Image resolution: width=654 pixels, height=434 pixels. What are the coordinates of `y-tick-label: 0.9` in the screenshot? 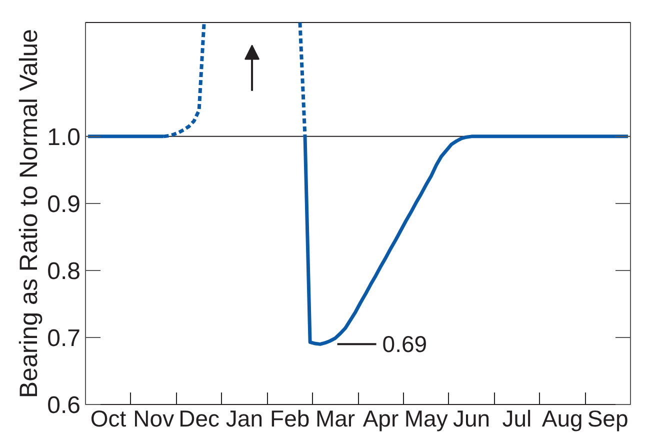 It's located at (64, 204).